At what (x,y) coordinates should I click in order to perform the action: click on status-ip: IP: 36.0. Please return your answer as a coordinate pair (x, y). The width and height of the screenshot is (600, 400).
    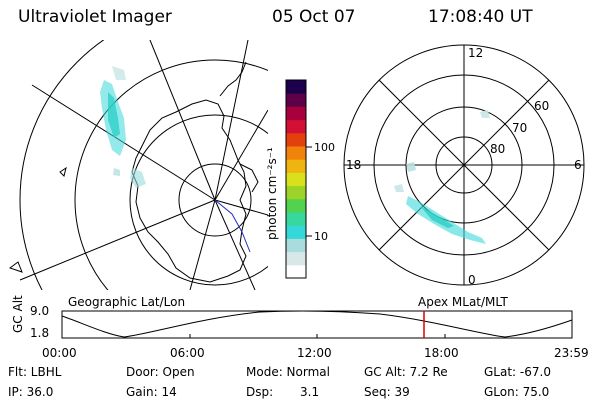
    Looking at the image, I should click on (31, 392).